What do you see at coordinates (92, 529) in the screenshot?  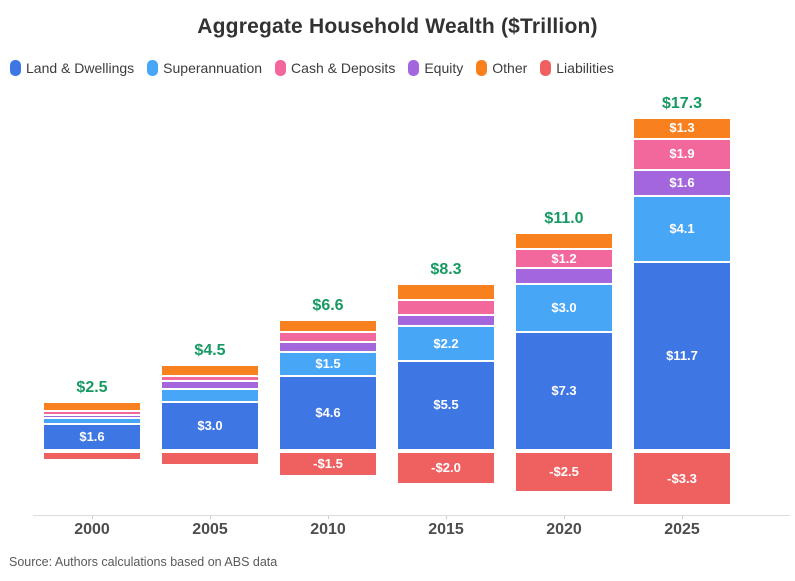 I see `x-axis-label-2000: 2000` at bounding box center [92, 529].